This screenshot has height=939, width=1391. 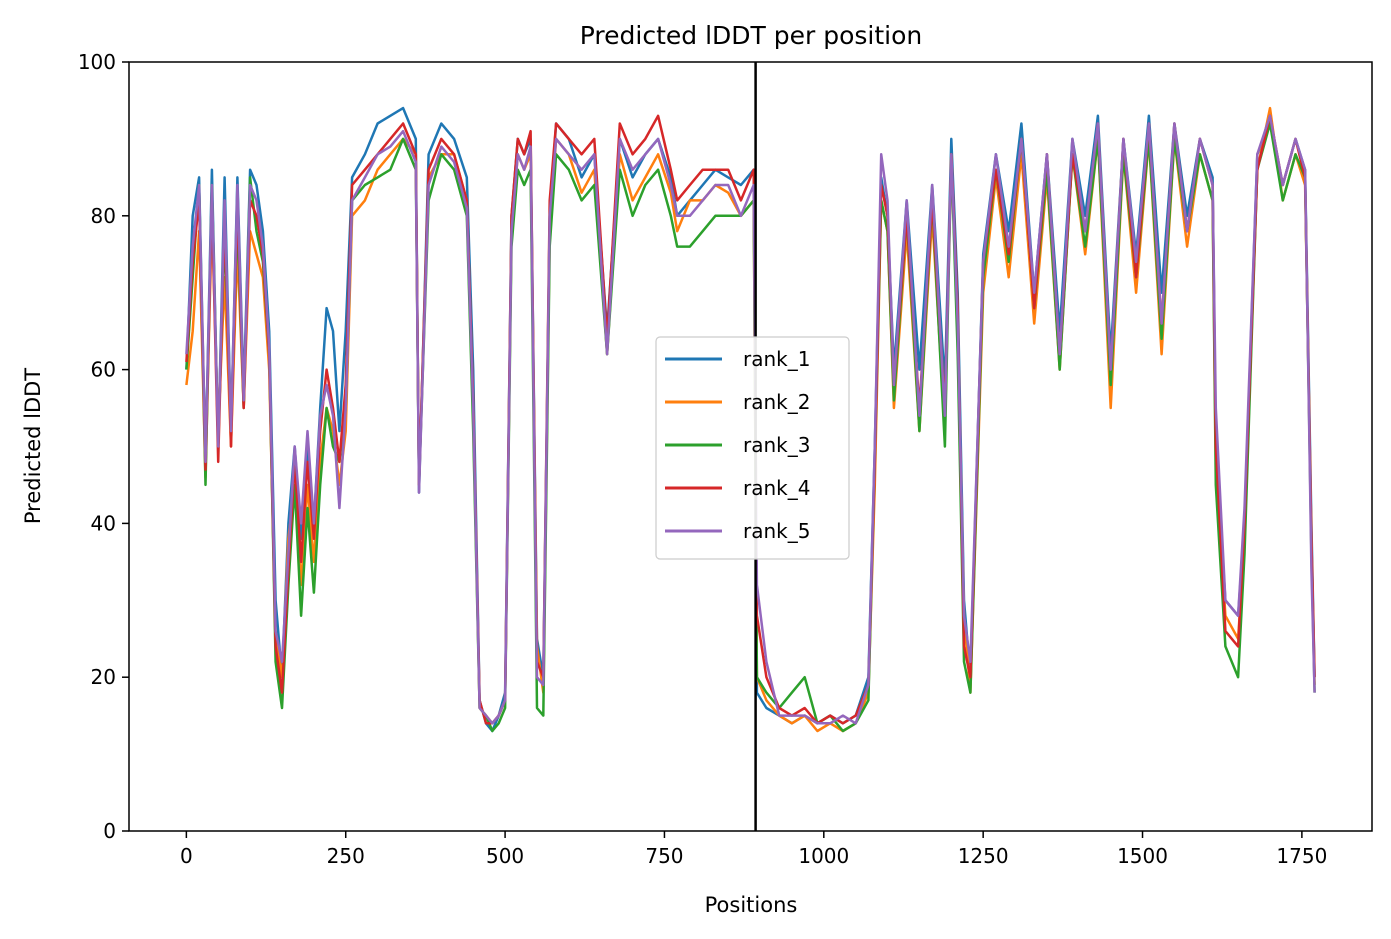 I want to click on y-tick-label: 20, so click(x=103, y=677).